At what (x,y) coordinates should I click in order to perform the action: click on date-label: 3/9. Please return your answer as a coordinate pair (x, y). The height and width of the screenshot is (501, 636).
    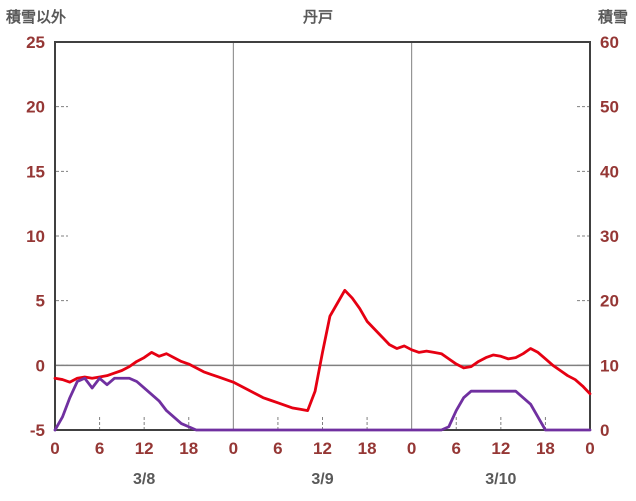
    Looking at the image, I should click on (322, 479).